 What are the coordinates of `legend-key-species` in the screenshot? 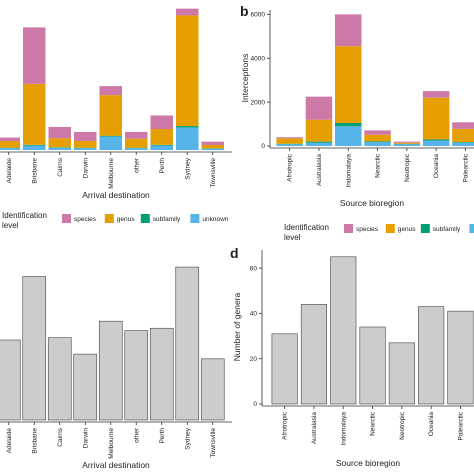 It's located at (66, 218).